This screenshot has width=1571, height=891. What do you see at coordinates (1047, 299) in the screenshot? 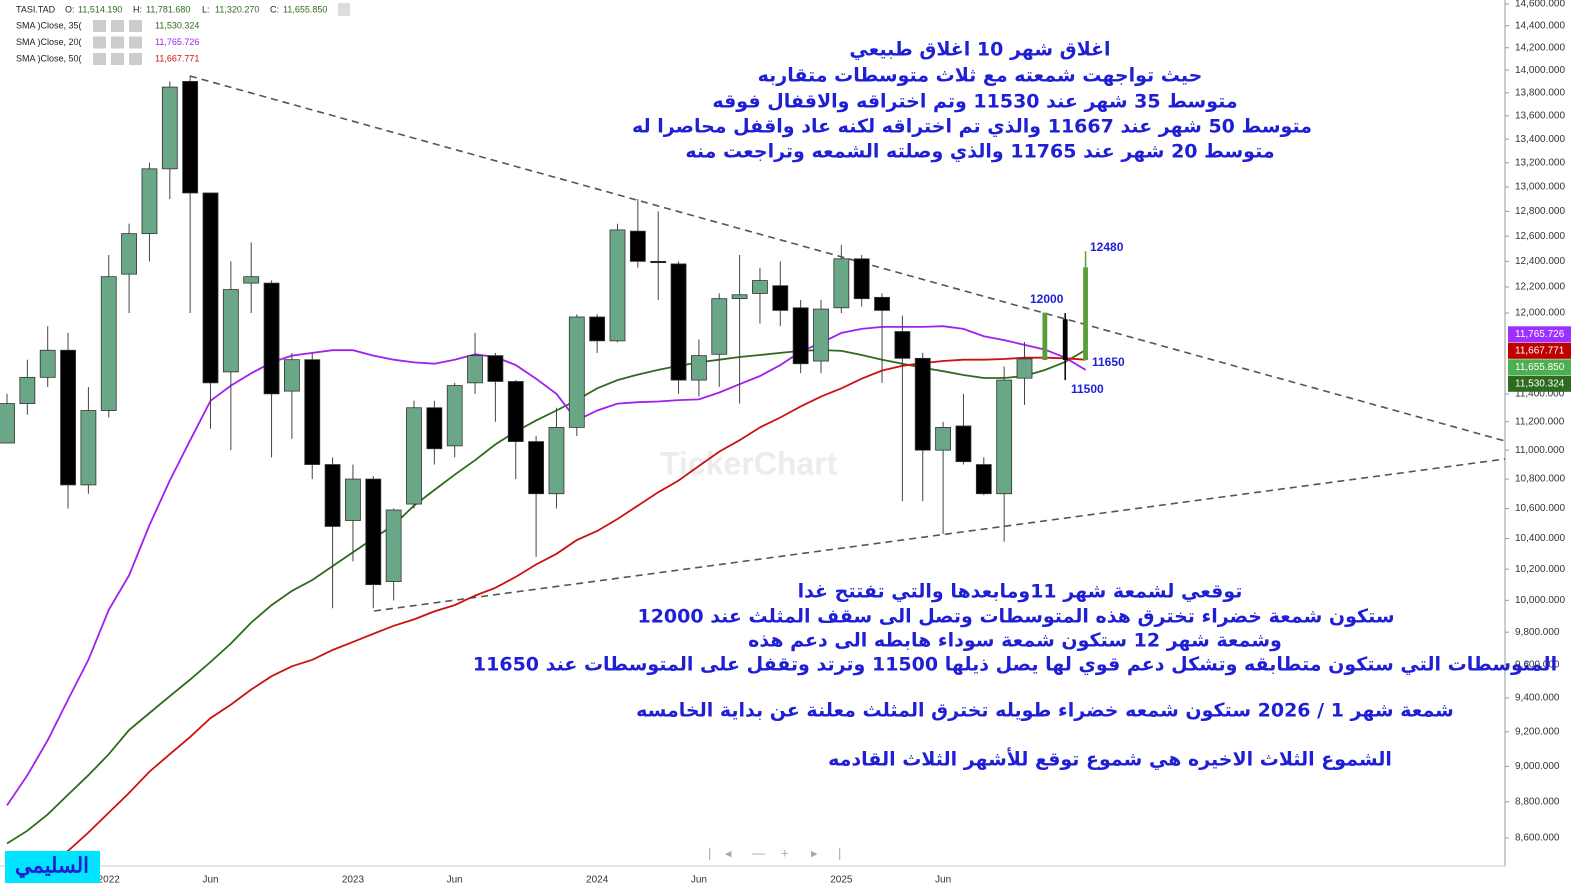
I see `price-annotation: 12000` at bounding box center [1047, 299].